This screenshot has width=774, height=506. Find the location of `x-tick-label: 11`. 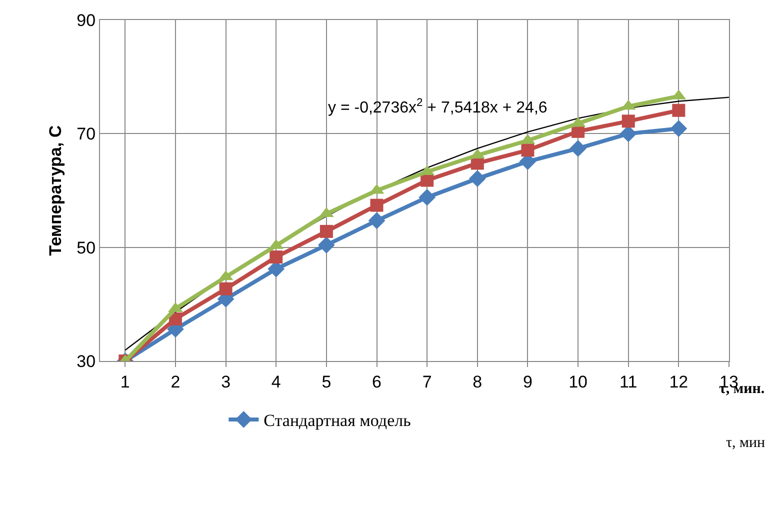

x-tick-label: 11 is located at coordinates (629, 382).